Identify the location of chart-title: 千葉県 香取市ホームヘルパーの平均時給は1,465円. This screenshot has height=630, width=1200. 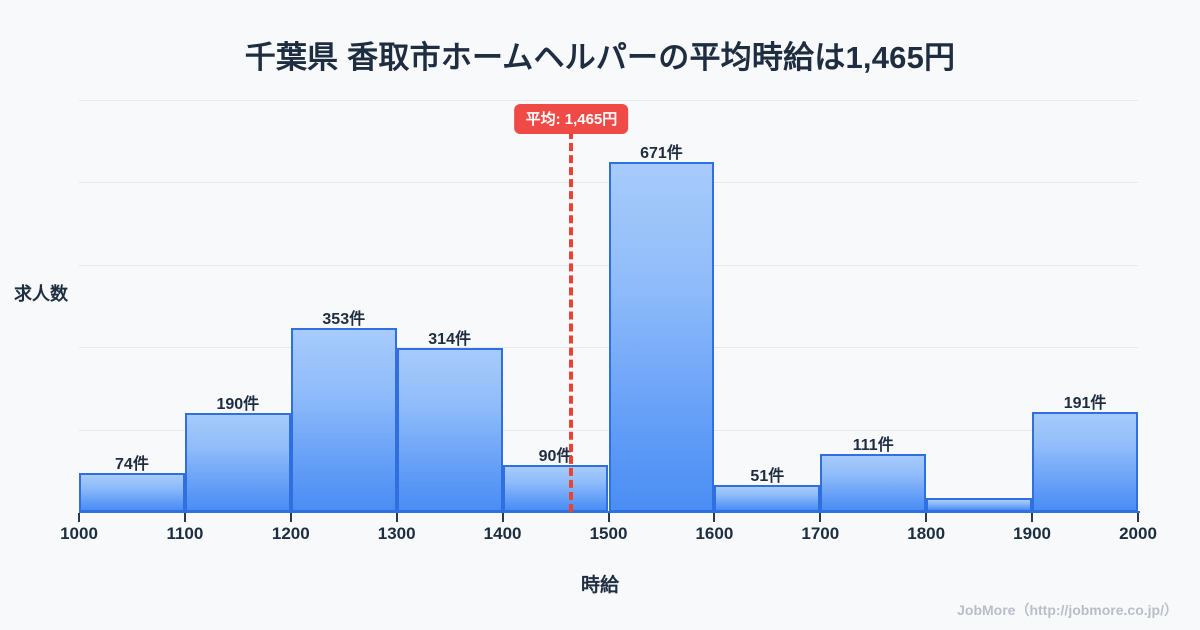
(600, 57).